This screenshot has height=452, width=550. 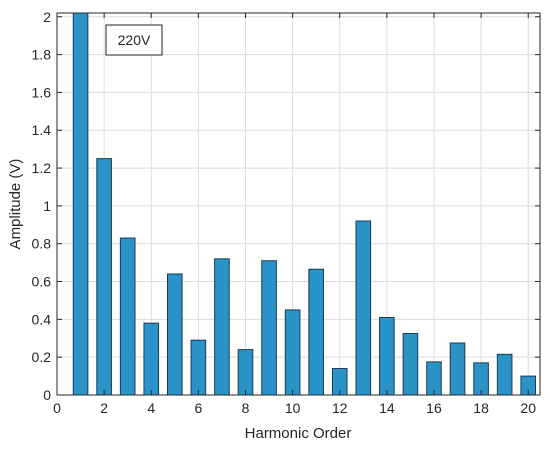 What do you see at coordinates (47, 395) in the screenshot?
I see `y-tick-label: 0` at bounding box center [47, 395].